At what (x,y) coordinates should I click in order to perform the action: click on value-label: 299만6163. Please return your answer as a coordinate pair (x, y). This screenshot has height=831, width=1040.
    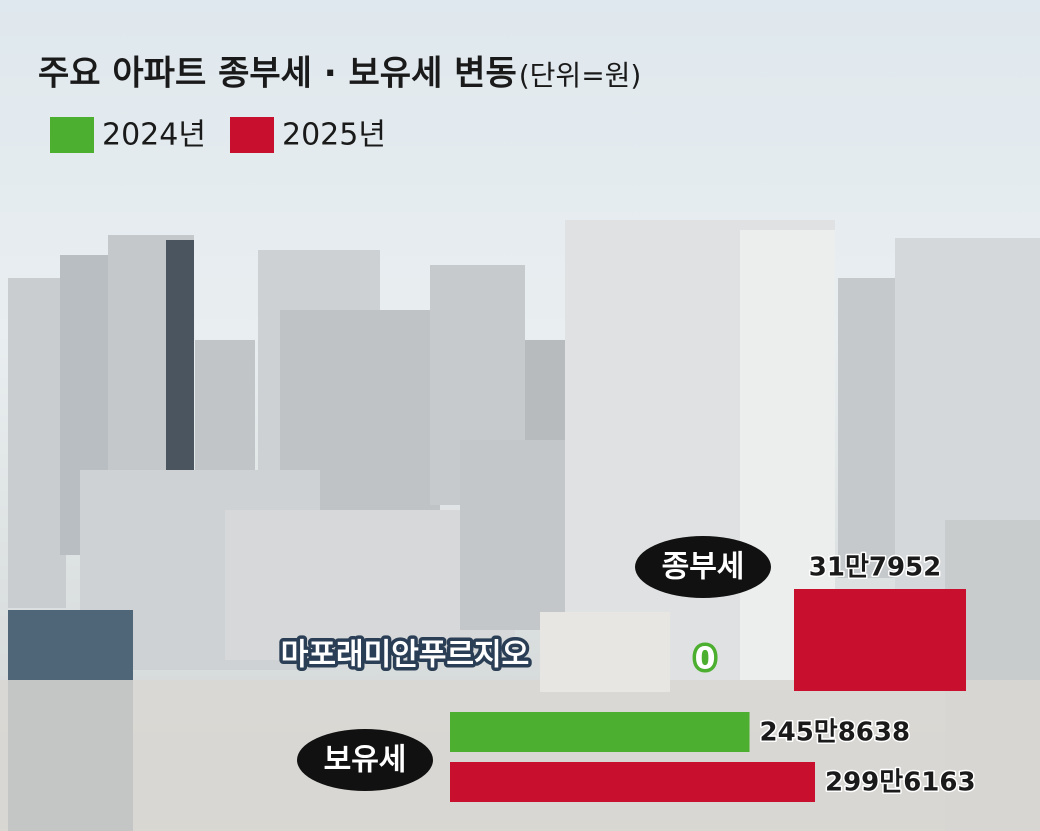
    Looking at the image, I should click on (900, 783).